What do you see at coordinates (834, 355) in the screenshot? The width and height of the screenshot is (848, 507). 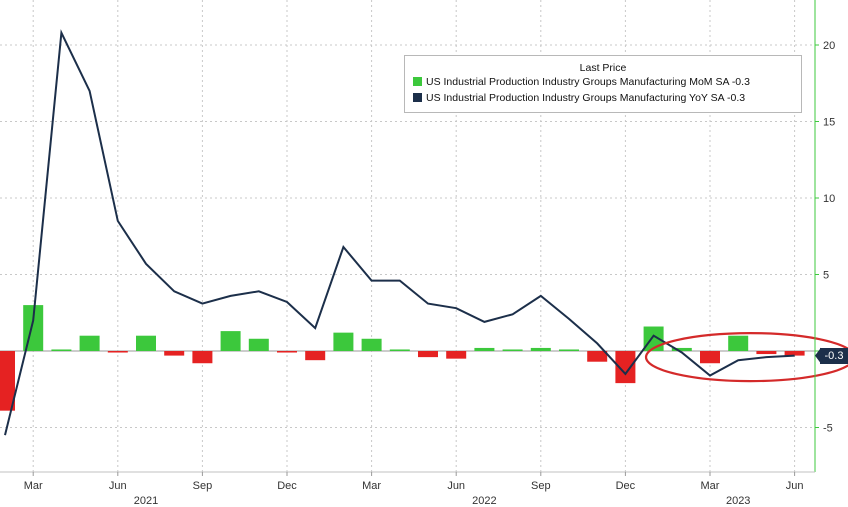 I see `last-value-badge: -0.3` at bounding box center [834, 355].